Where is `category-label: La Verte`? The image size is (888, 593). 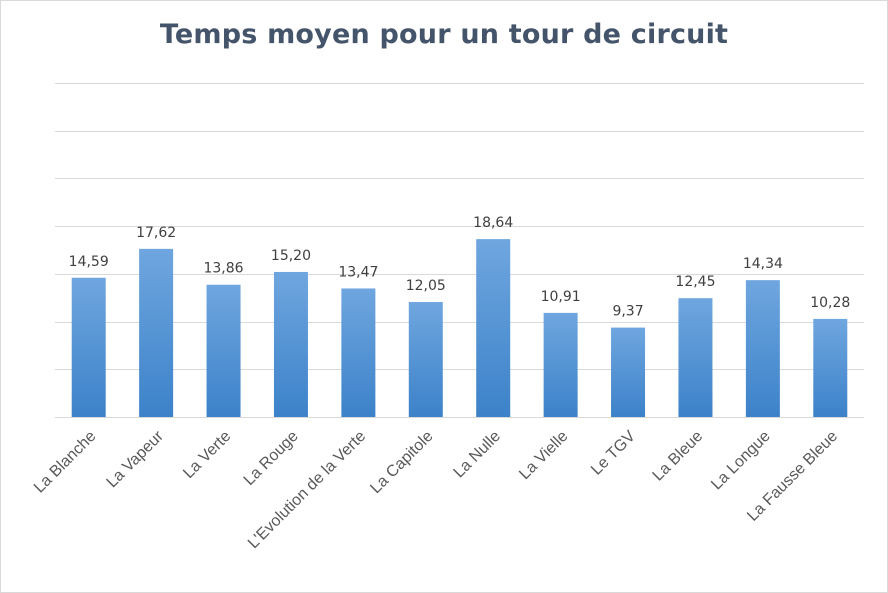 category-label: La Verte is located at coordinates (207, 455).